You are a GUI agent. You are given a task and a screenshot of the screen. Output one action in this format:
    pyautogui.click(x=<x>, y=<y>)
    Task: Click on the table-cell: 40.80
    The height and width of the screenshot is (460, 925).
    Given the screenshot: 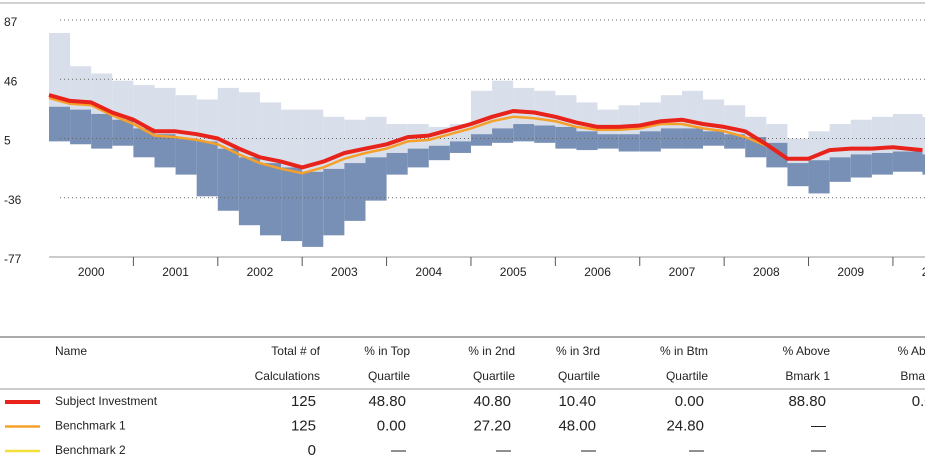 What is the action you would take?
    pyautogui.click(x=492, y=401)
    